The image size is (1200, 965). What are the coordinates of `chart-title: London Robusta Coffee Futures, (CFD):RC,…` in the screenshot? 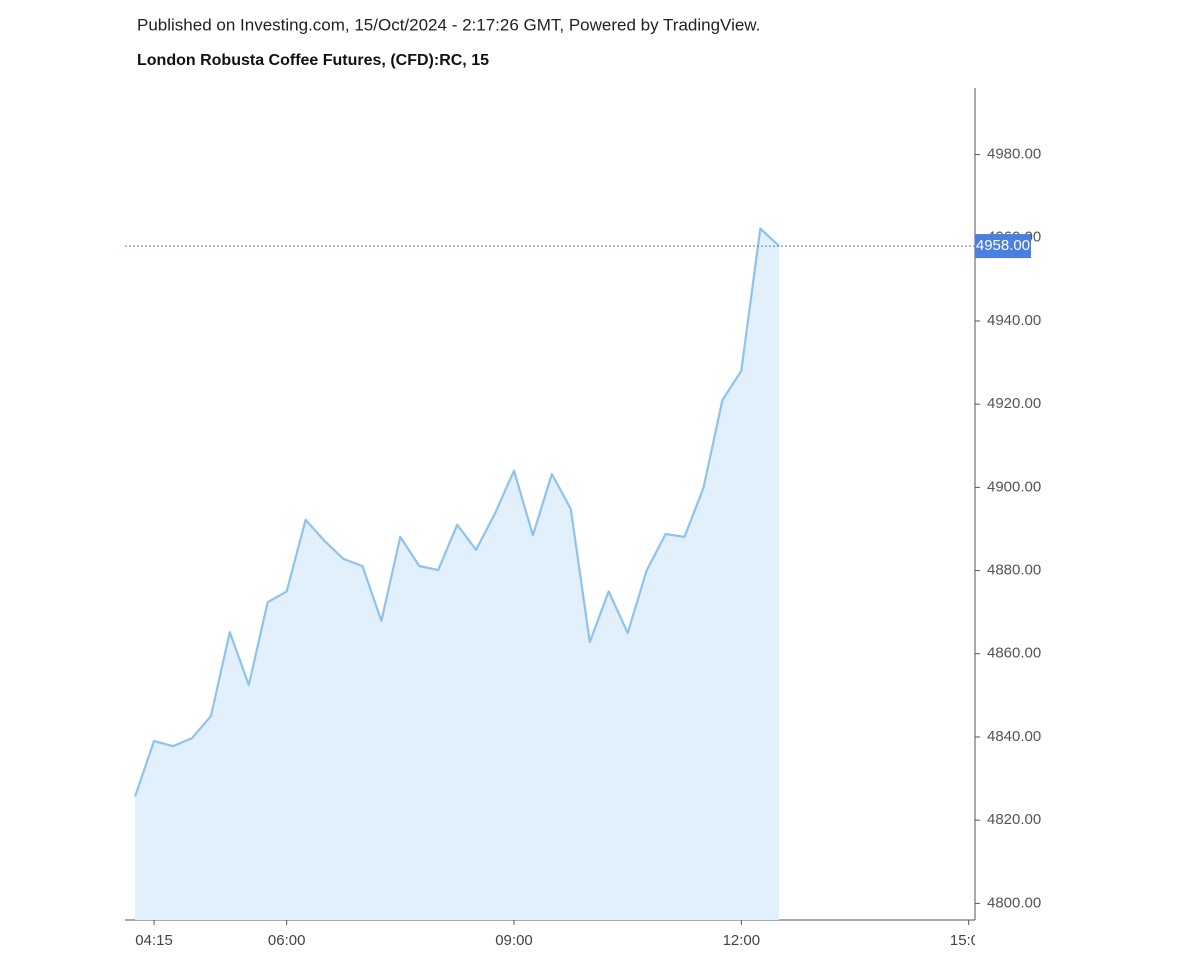 It's located at (313, 60).